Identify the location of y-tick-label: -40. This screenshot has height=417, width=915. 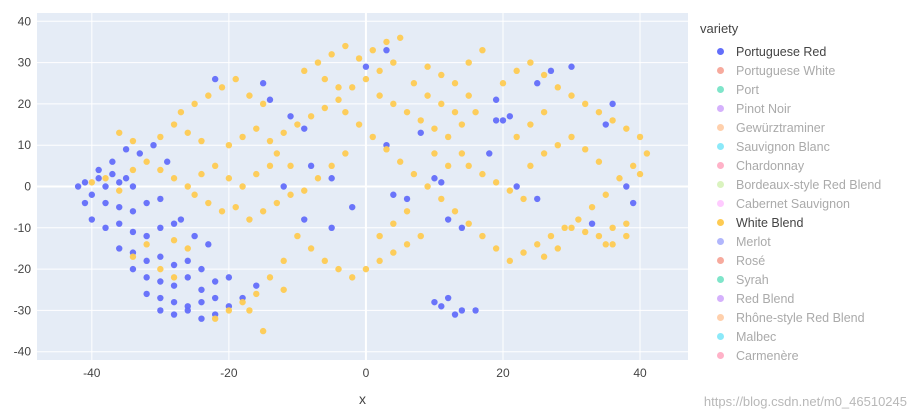
(23, 352).